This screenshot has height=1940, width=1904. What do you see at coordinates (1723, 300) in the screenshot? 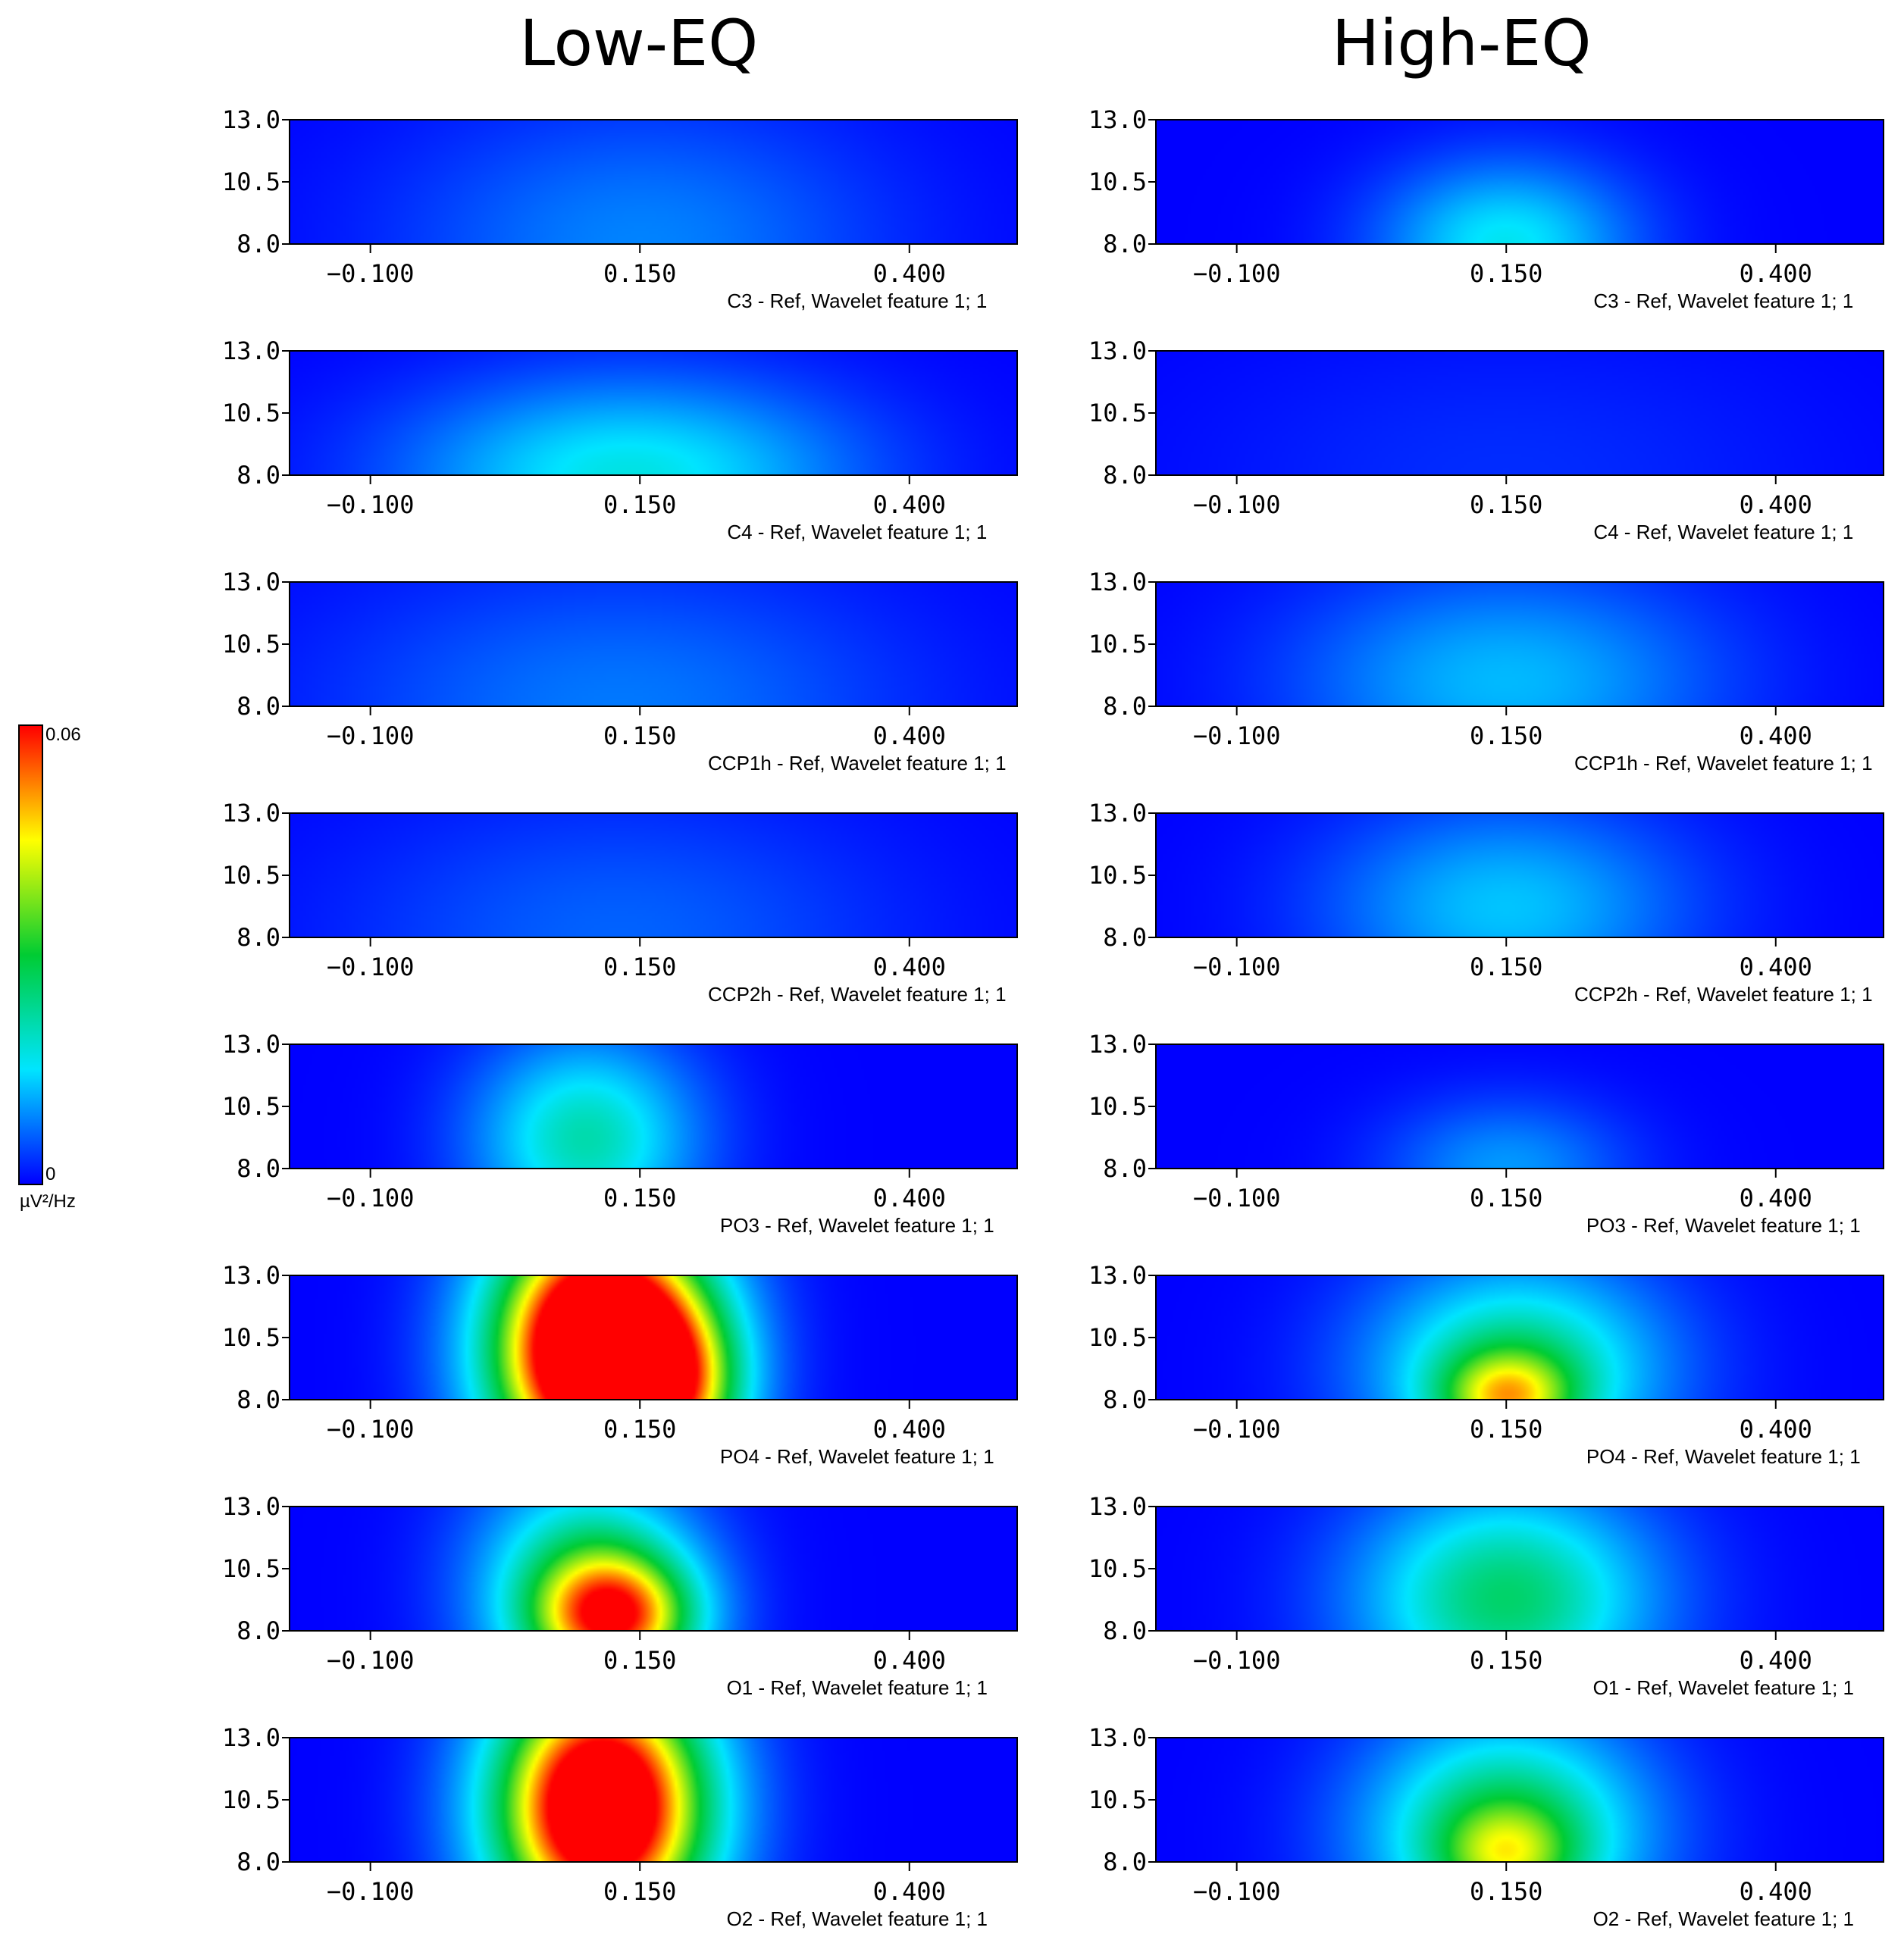
I see `panel-label: C3 - Ref, Wavelet feature 1; 1` at bounding box center [1723, 300].